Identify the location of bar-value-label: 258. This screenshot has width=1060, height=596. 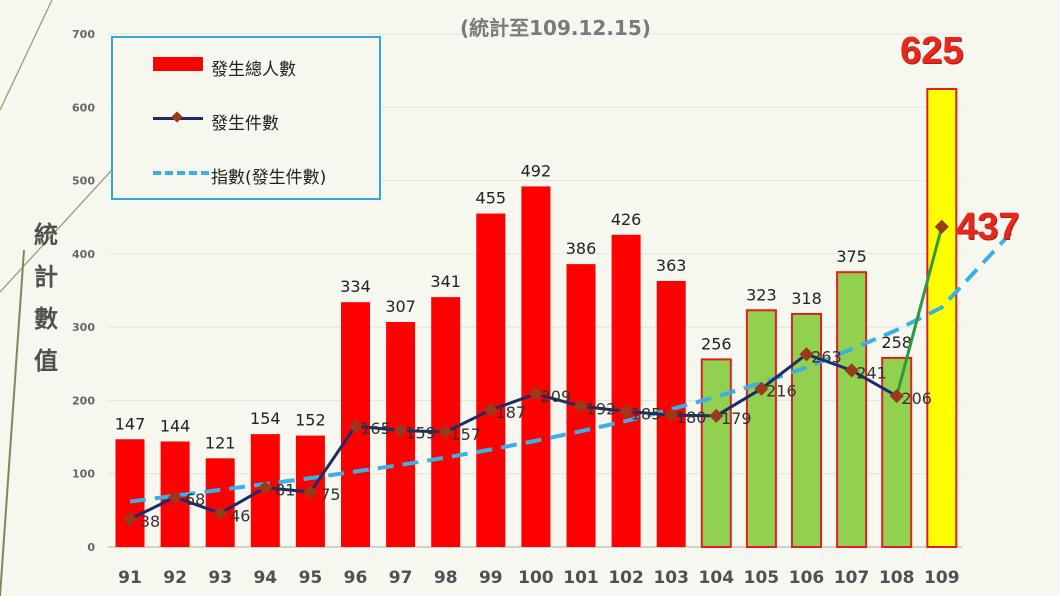
(896, 342).